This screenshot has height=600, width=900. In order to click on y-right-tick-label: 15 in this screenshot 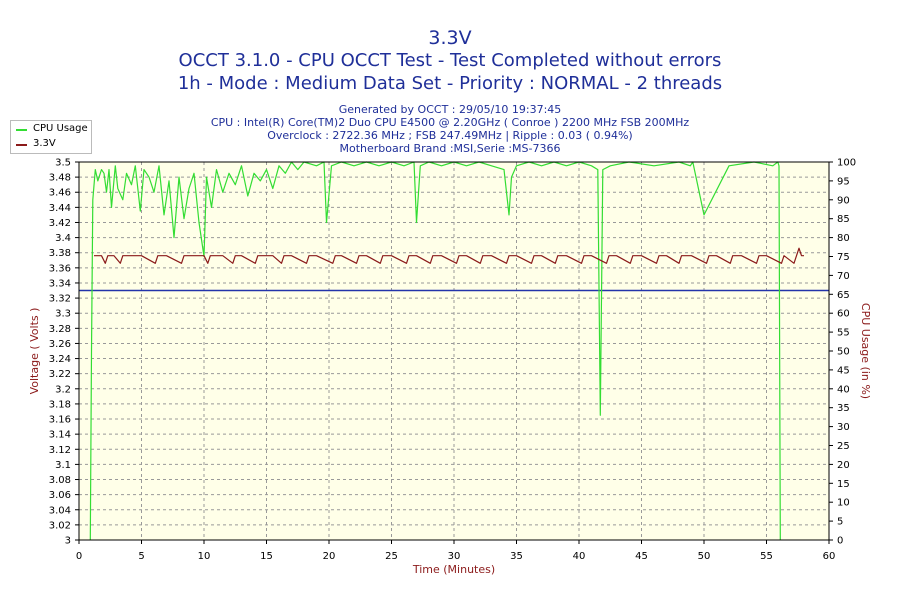, I will do `click(843, 484)`.